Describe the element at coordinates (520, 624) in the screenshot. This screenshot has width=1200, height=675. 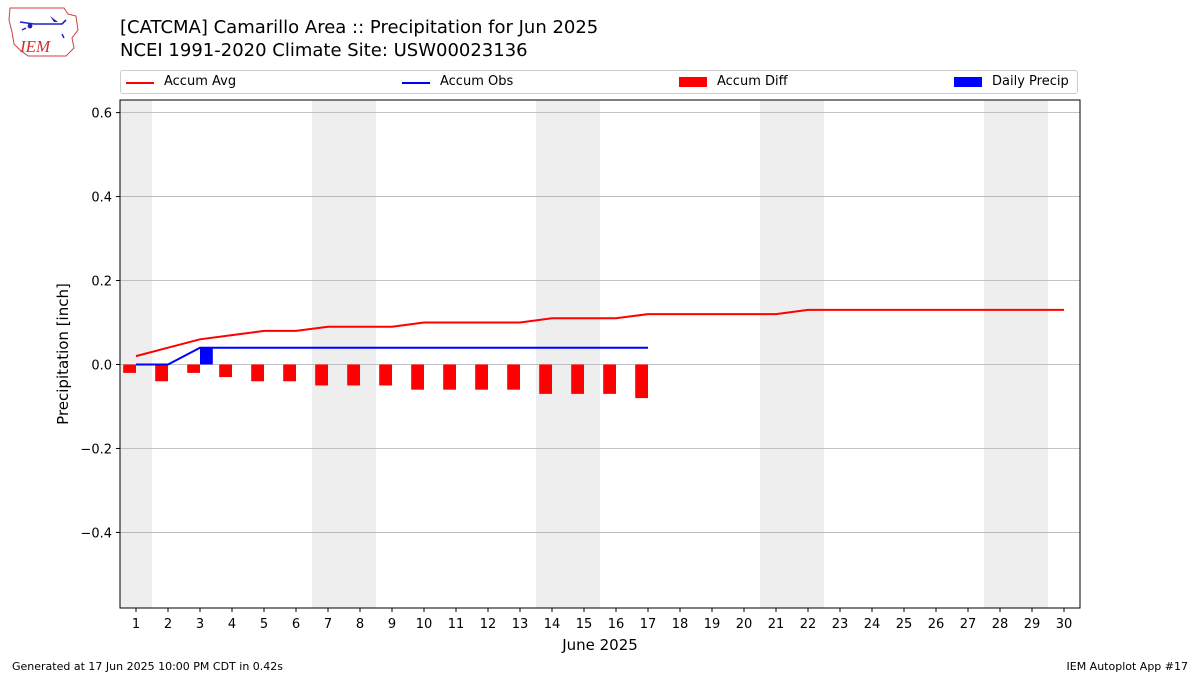
I see `x-tick-label: 13` at that location.